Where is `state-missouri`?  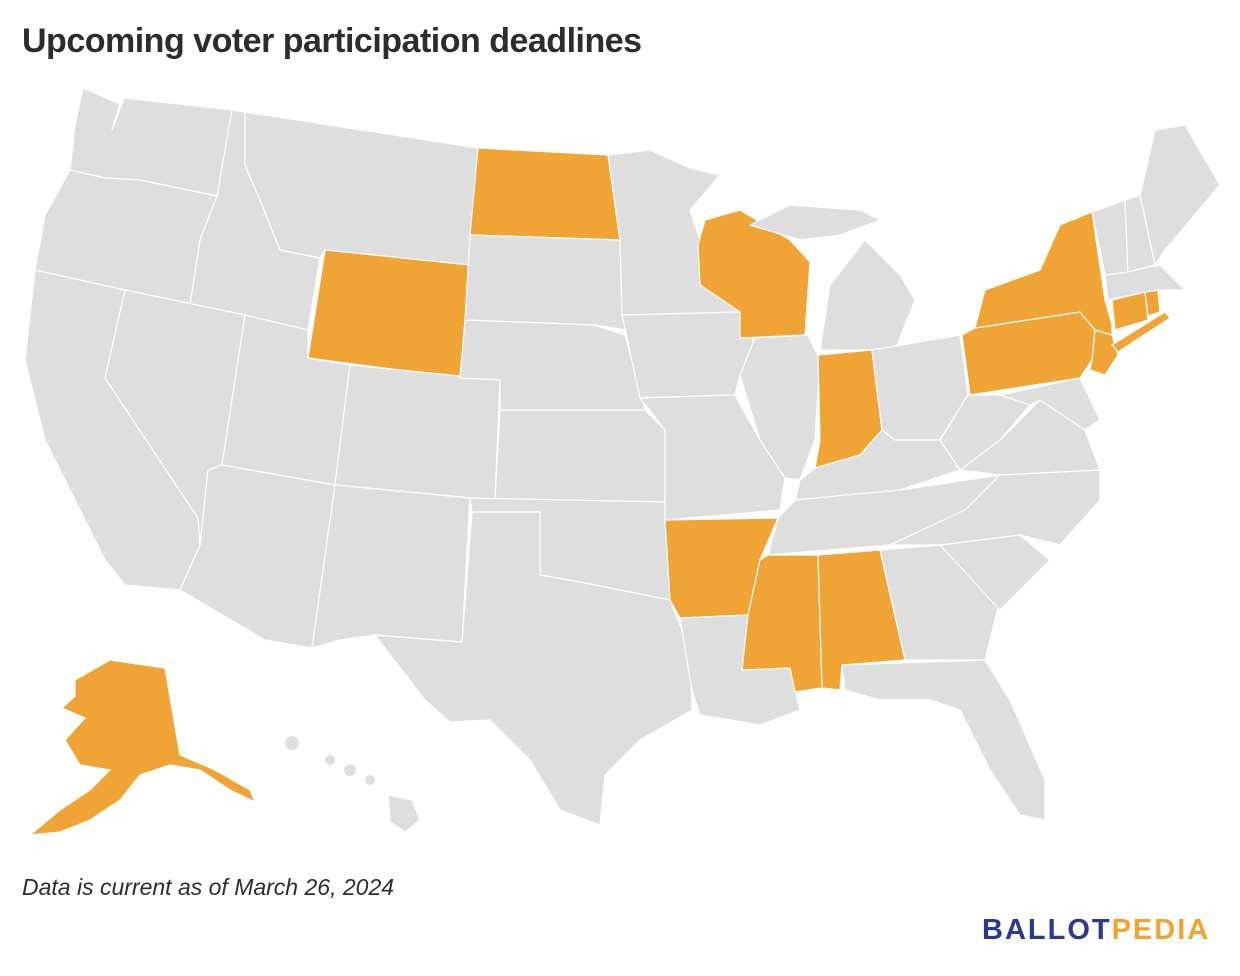 state-missouri is located at coordinates (712, 457).